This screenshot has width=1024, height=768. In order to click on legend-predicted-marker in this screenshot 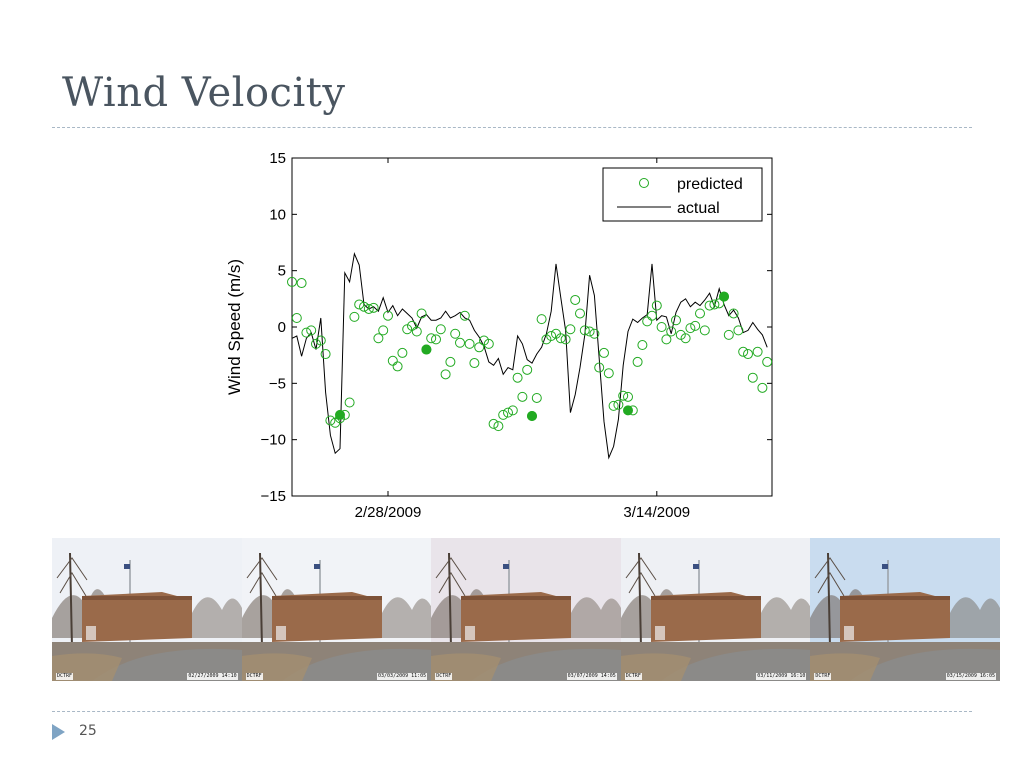, I will do `click(644, 183)`.